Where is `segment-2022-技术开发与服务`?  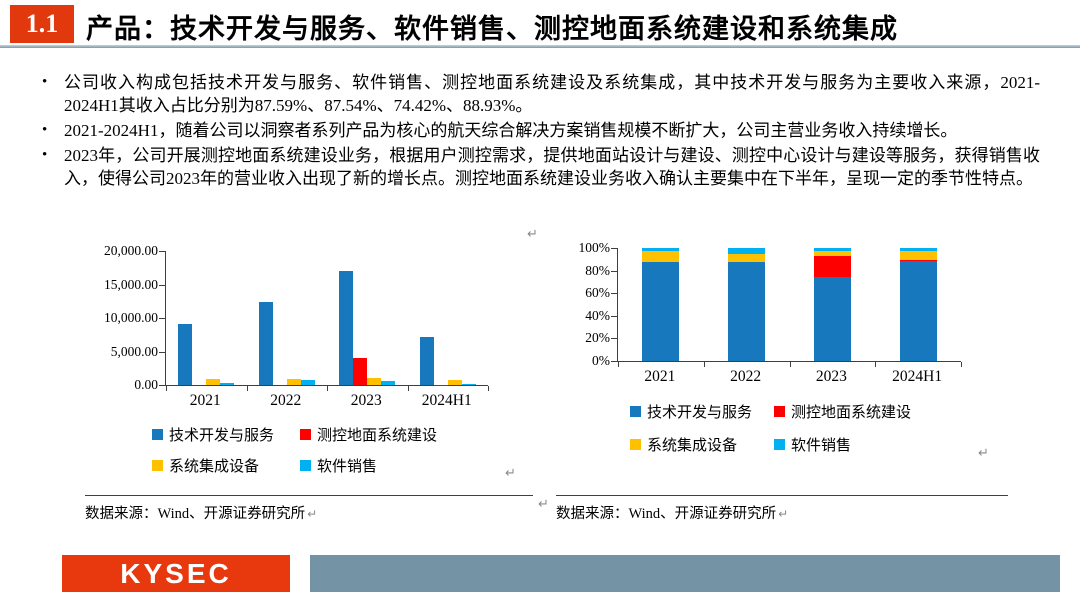
segment-2022-技术开发与服务 is located at coordinates (747, 311).